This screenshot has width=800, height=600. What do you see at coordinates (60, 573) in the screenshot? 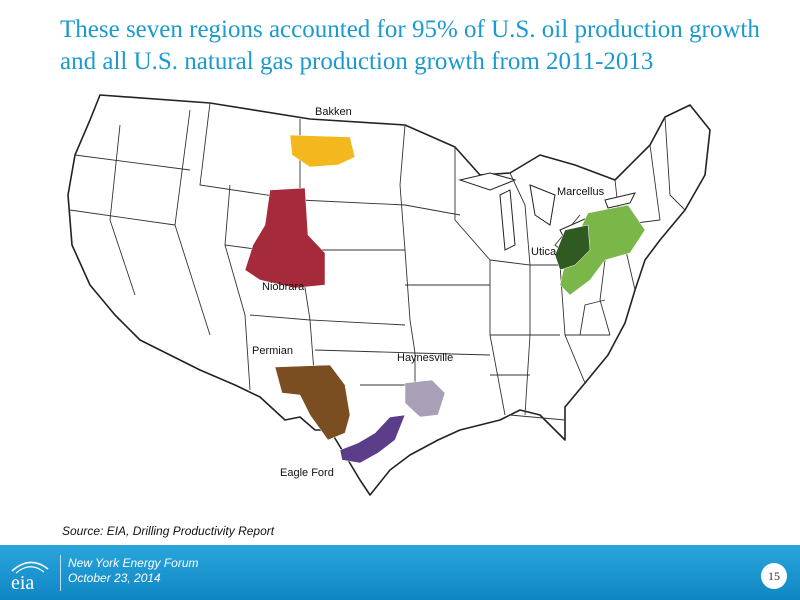
I see `footer-divider` at bounding box center [60, 573].